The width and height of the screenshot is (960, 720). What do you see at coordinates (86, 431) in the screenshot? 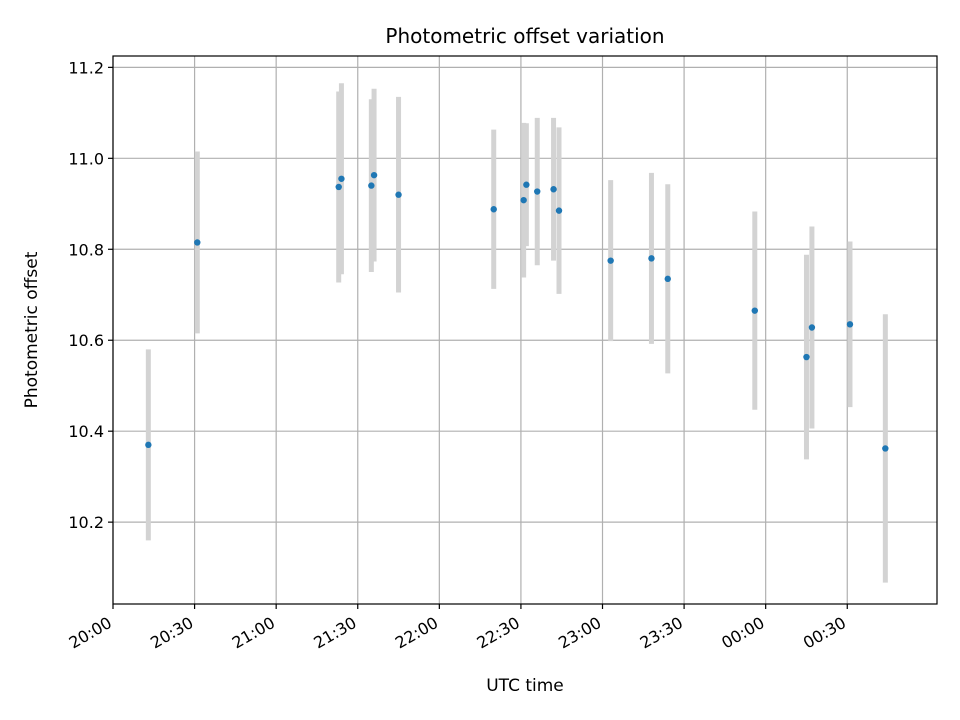
I see `y-tick-label: 10.4` at bounding box center [86, 431].